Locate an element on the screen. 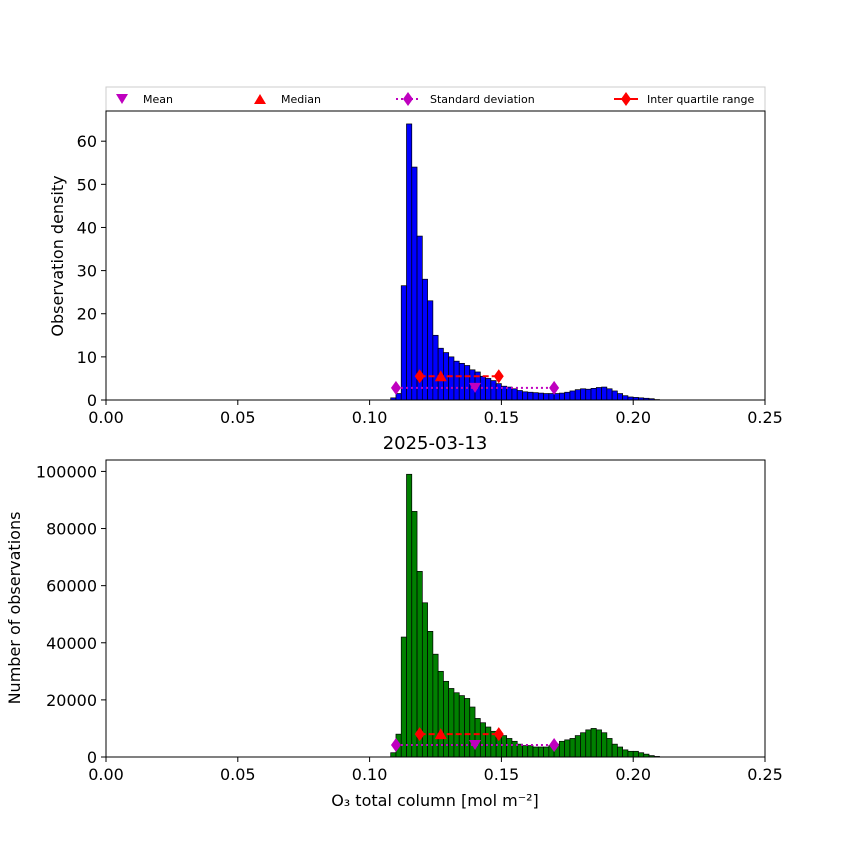  top-y-tick-label: 0 is located at coordinates (92, 400).